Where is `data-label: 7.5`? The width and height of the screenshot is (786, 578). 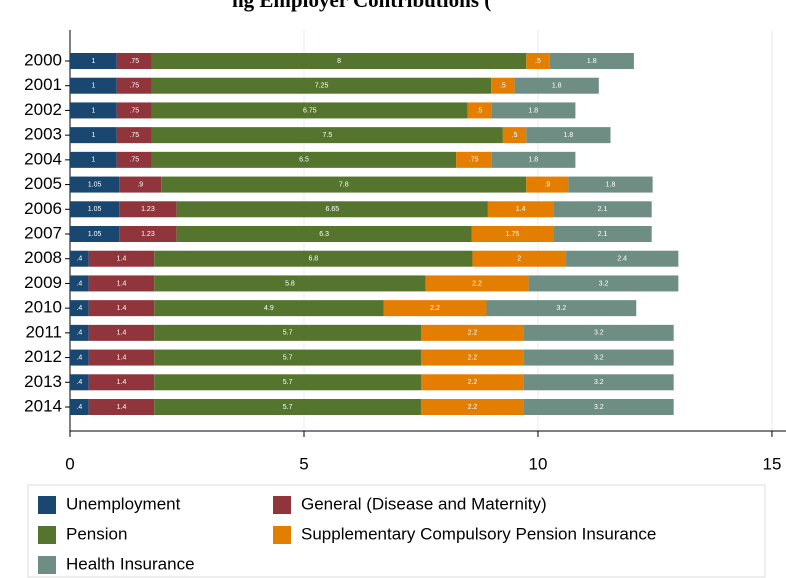
data-label: 7.5 is located at coordinates (328, 135).